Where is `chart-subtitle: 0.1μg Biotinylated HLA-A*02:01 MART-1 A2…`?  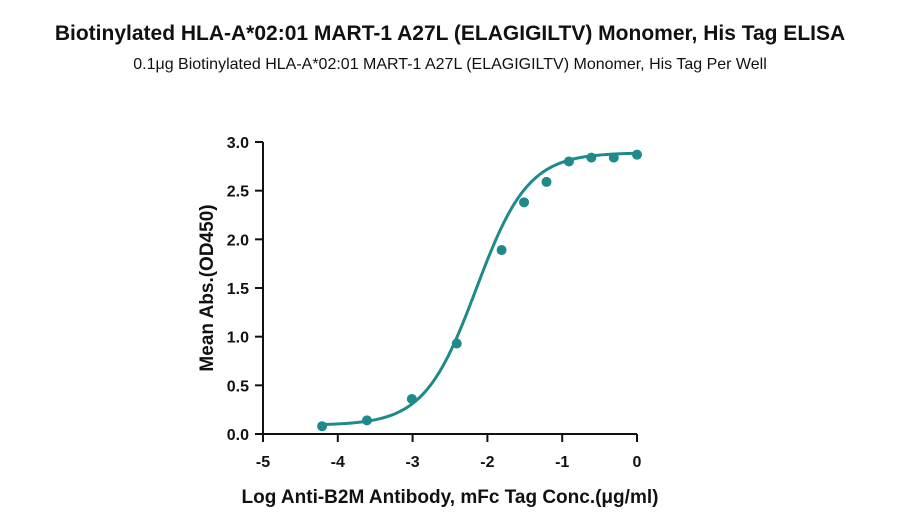
chart-subtitle: 0.1μg Biotinylated HLA-A*02:01 MART-1 A2… is located at coordinates (450, 64).